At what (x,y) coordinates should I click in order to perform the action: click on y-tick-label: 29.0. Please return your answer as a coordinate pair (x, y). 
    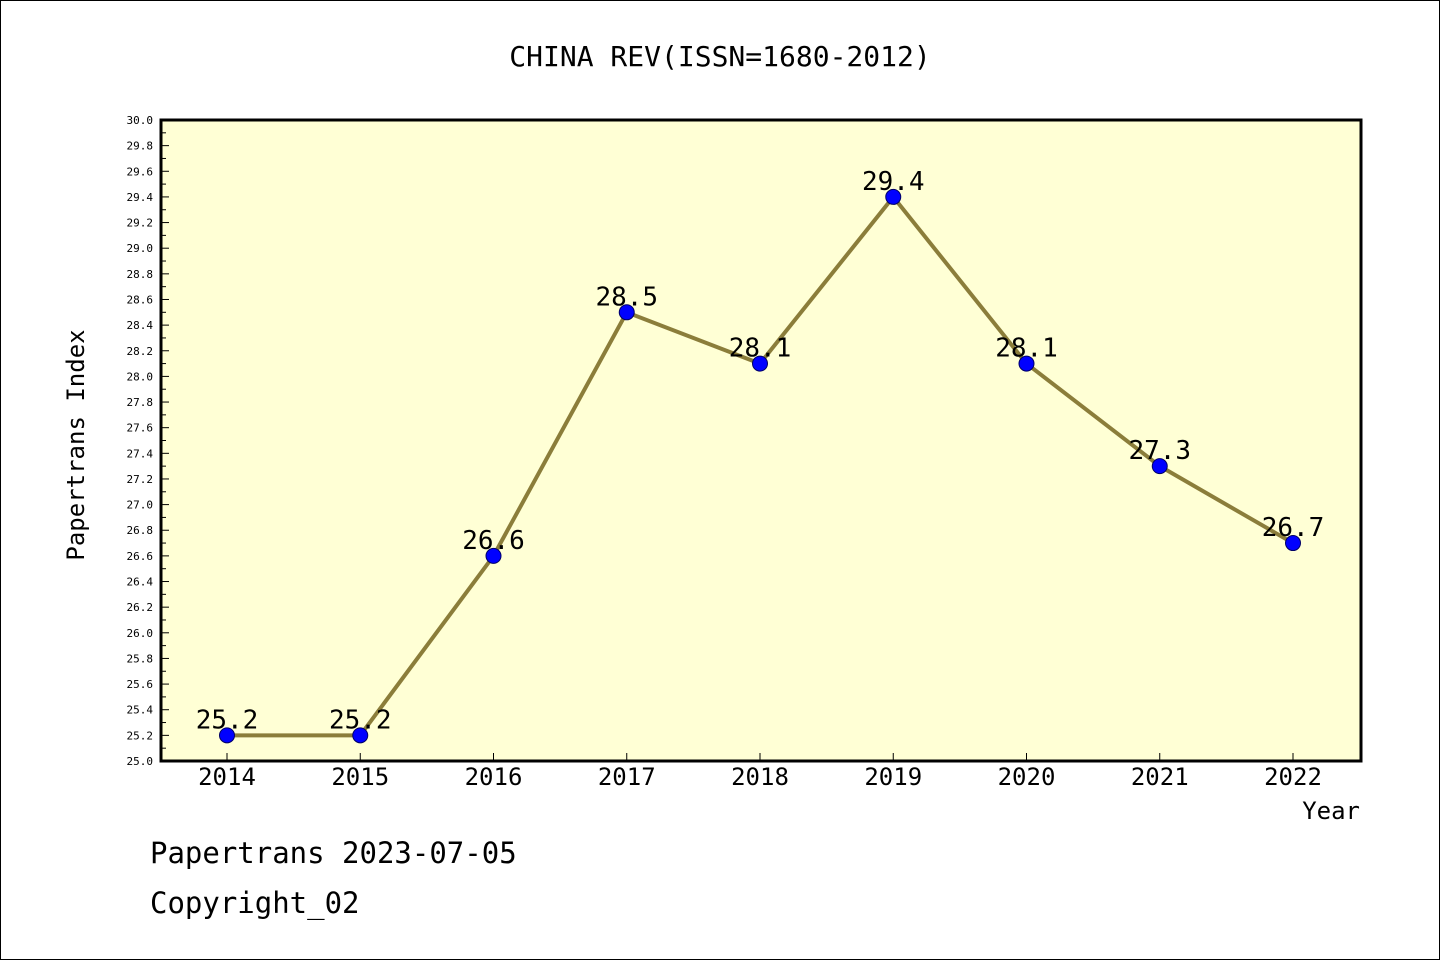
    Looking at the image, I should click on (140, 248).